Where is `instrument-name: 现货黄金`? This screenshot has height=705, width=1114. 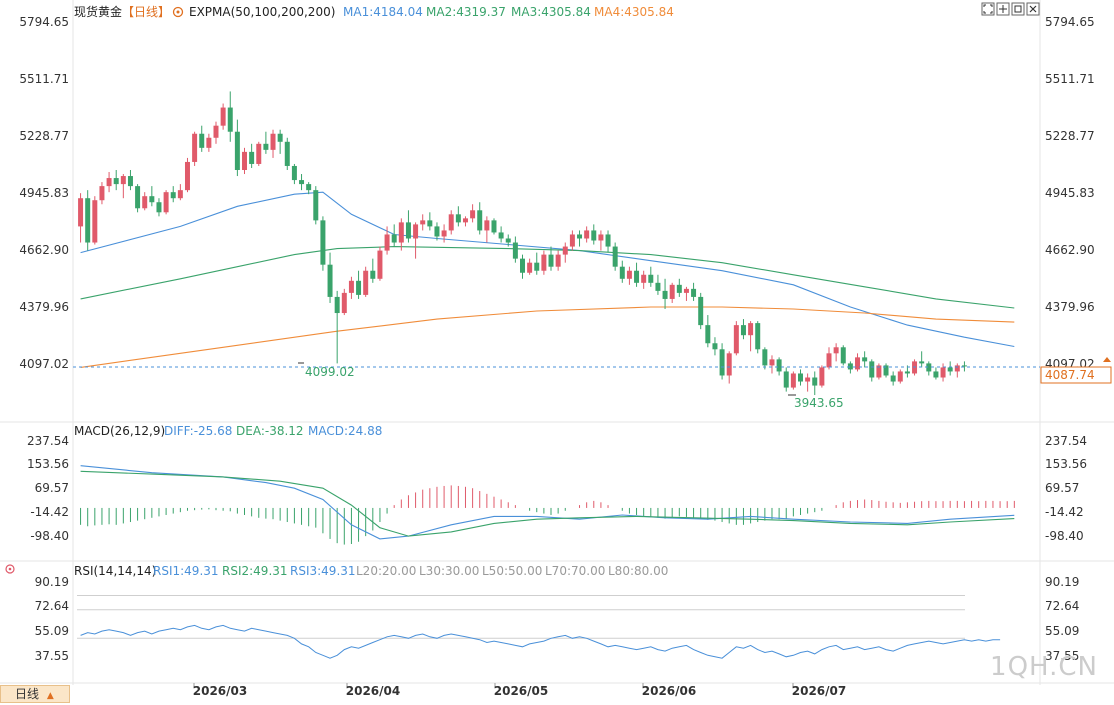
instrument-name: 现货黄金 is located at coordinates (98, 11).